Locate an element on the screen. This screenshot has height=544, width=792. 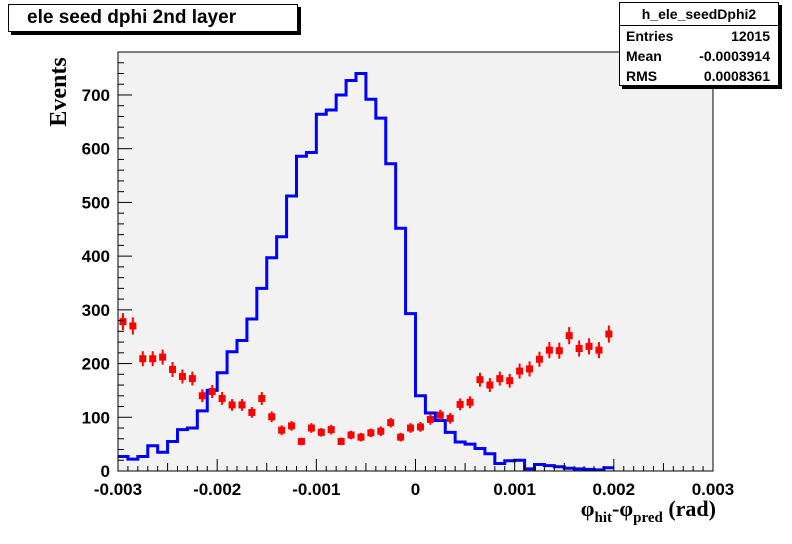
stats-label: Mean is located at coordinates (644, 56).